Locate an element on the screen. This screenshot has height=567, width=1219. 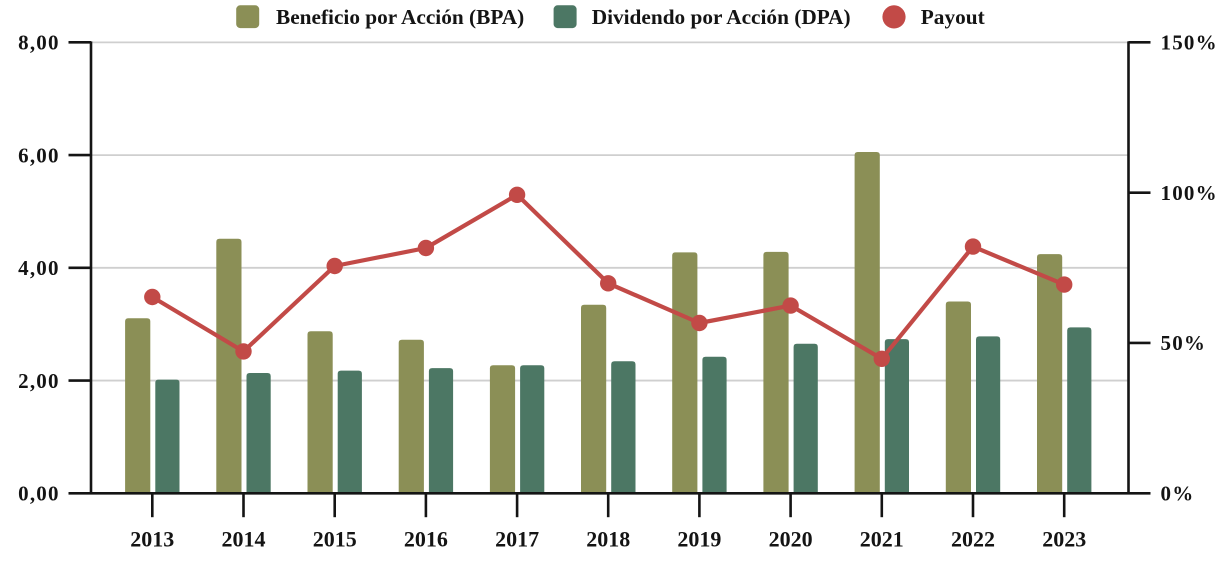
svg-text: 2019 is located at coordinates (699, 539).